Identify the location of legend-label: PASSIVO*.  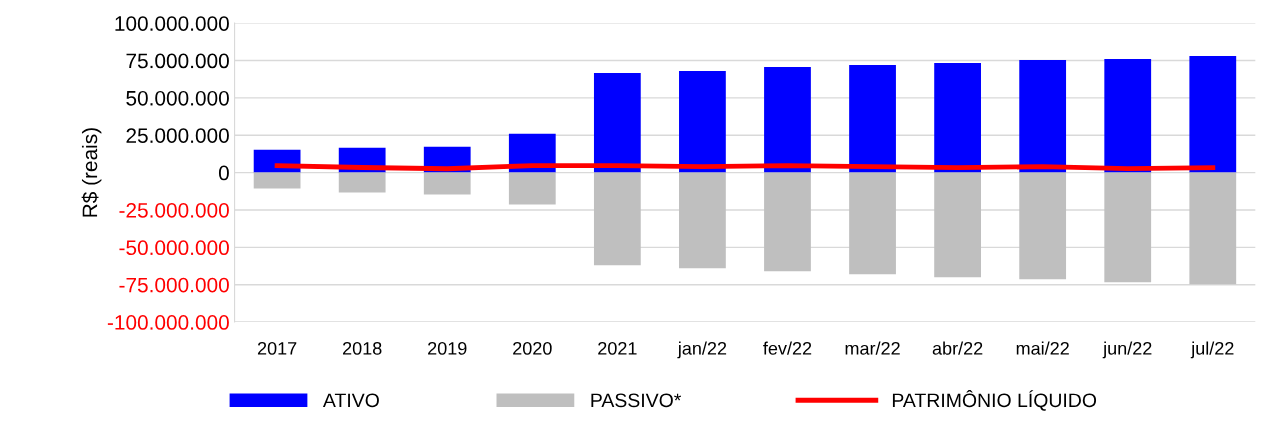
(636, 400).